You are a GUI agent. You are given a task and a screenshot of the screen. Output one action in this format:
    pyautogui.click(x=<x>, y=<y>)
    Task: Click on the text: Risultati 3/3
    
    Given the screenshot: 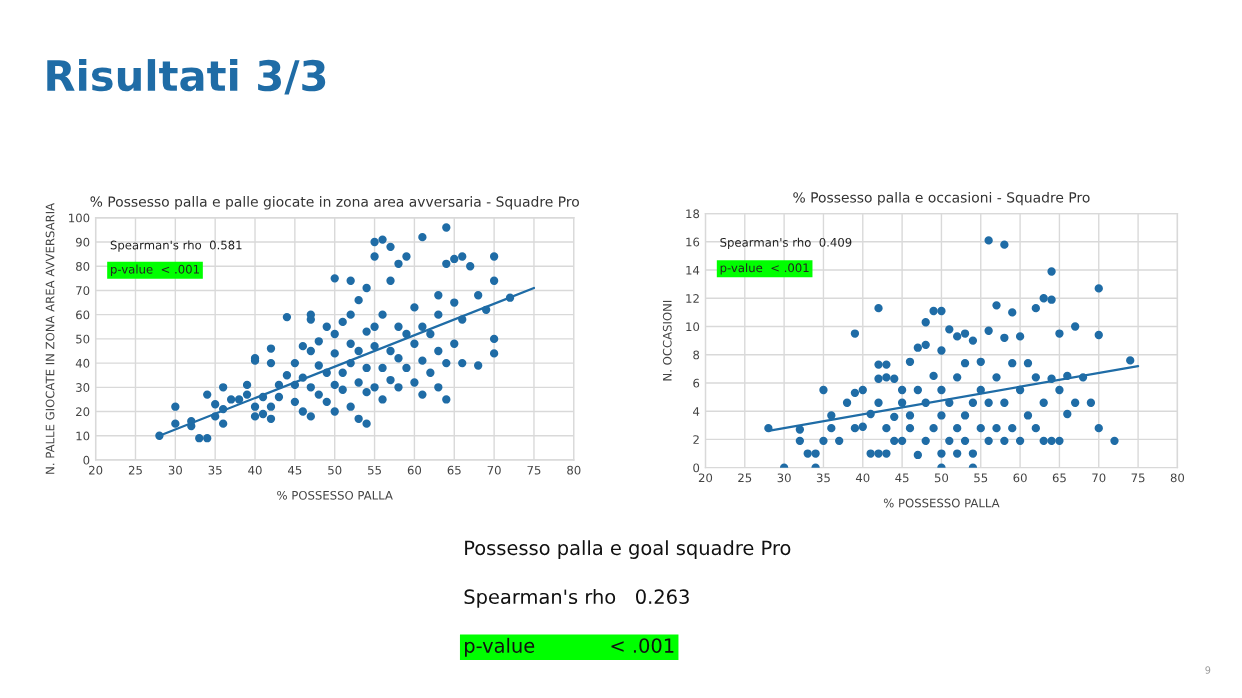 What is the action you would take?
    pyautogui.click(x=186, y=77)
    